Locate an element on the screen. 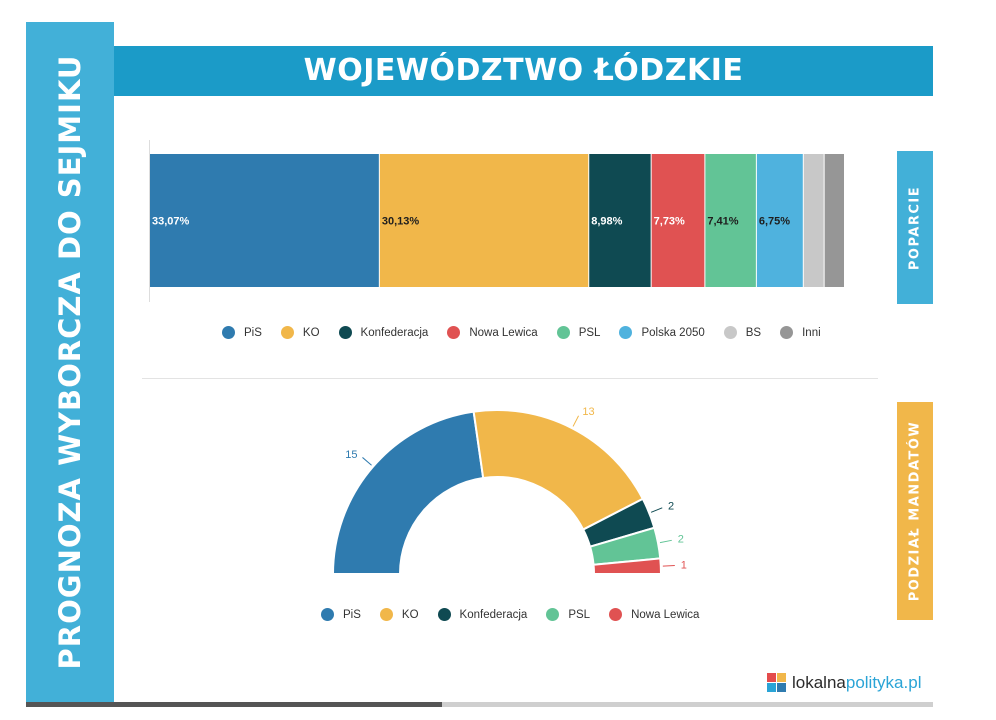  seats-legend-item-nowa-lewica: Nowa Lewica is located at coordinates (654, 614).